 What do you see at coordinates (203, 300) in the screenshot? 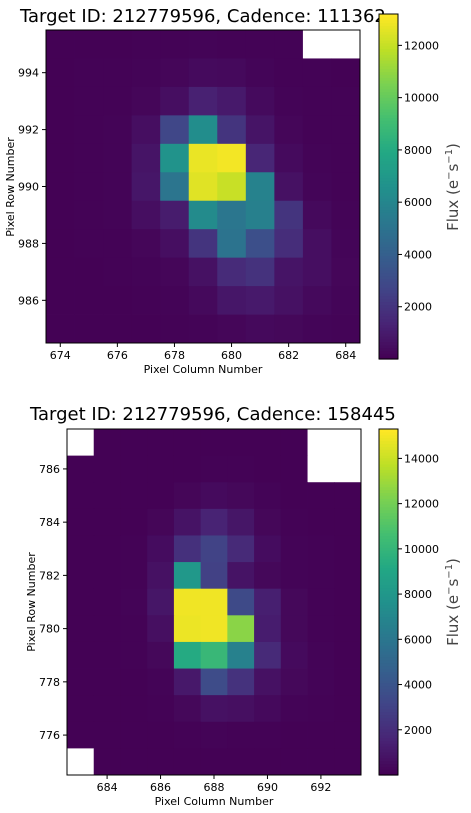
I see `p1-cell-r986-c679` at bounding box center [203, 300].